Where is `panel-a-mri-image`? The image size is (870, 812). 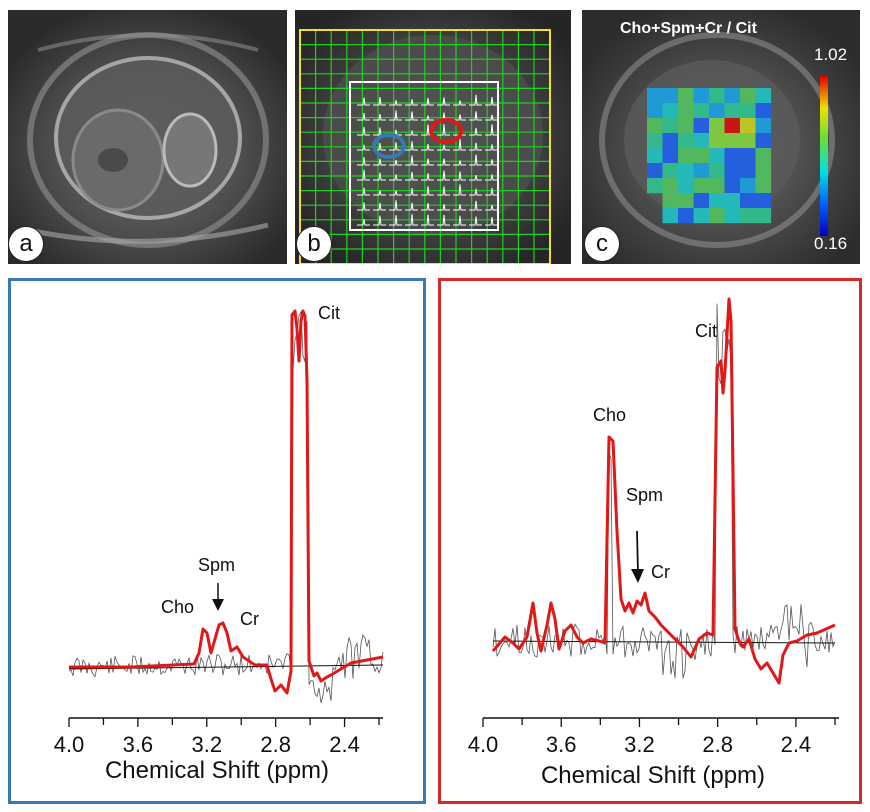
panel-a-mri-image is located at coordinates (147, 137).